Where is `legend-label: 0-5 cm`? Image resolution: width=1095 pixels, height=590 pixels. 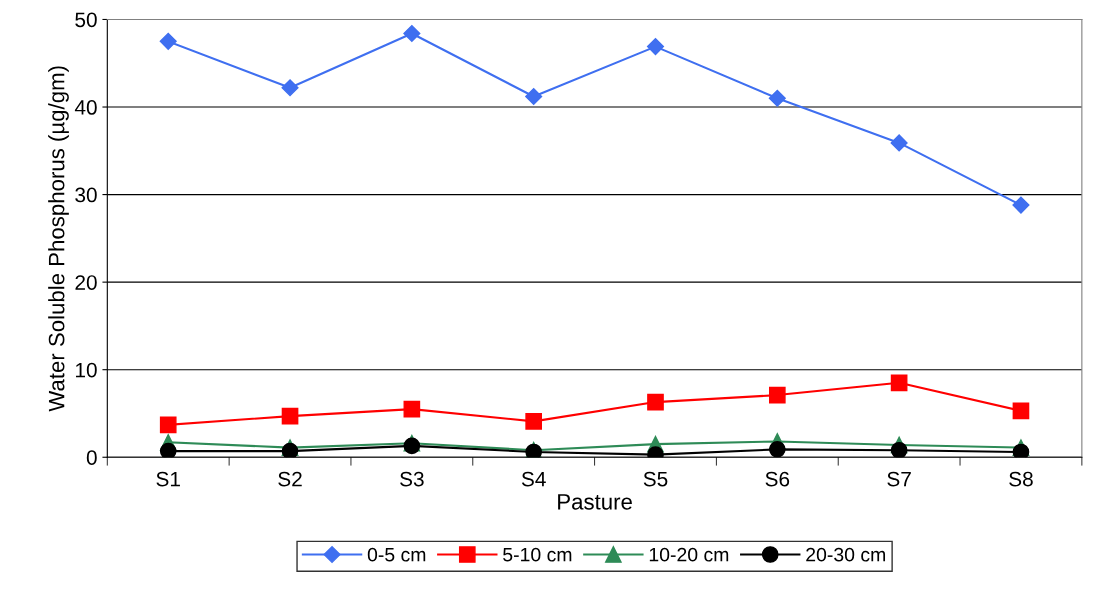
legend-label: 0-5 cm is located at coordinates (396, 554).